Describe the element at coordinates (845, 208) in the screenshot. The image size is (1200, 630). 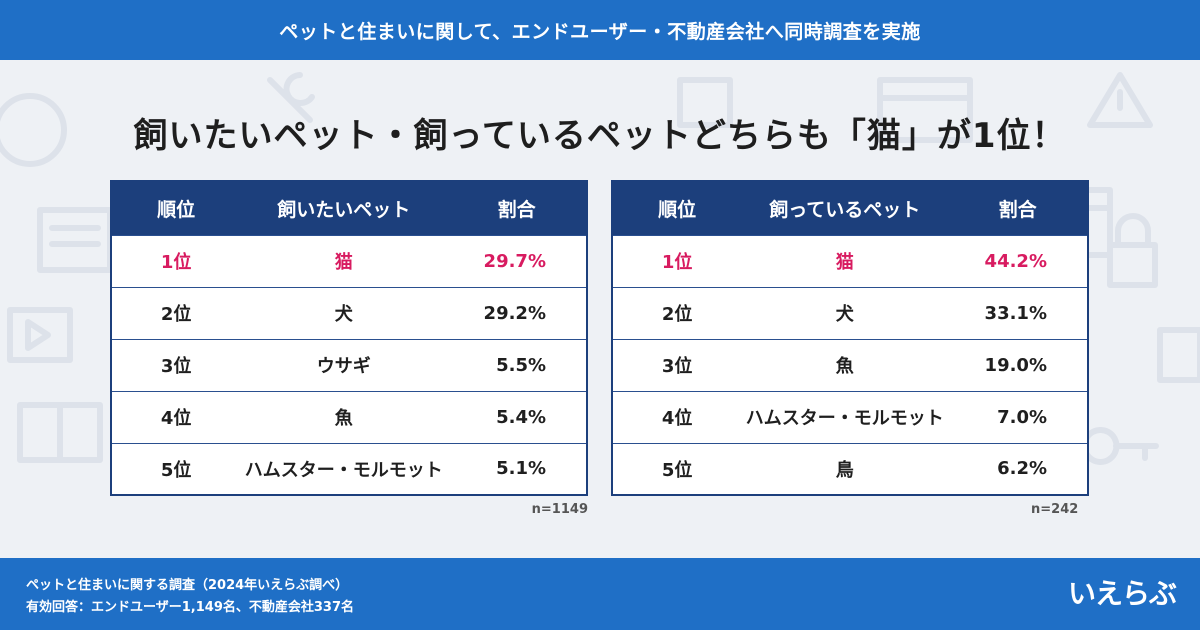
I see `column-header-pet: 飼っているペット` at that location.